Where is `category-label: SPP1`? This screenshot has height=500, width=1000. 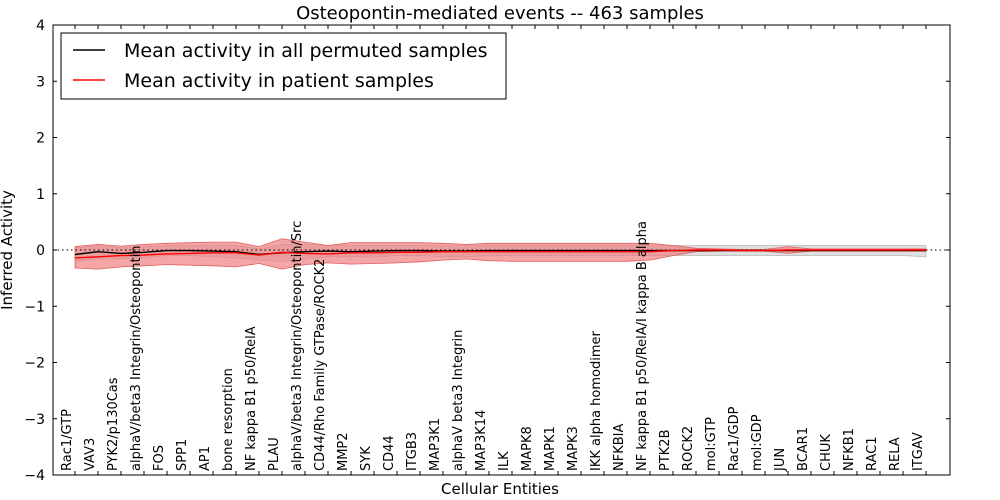 category-label: SPP1 is located at coordinates (182, 455).